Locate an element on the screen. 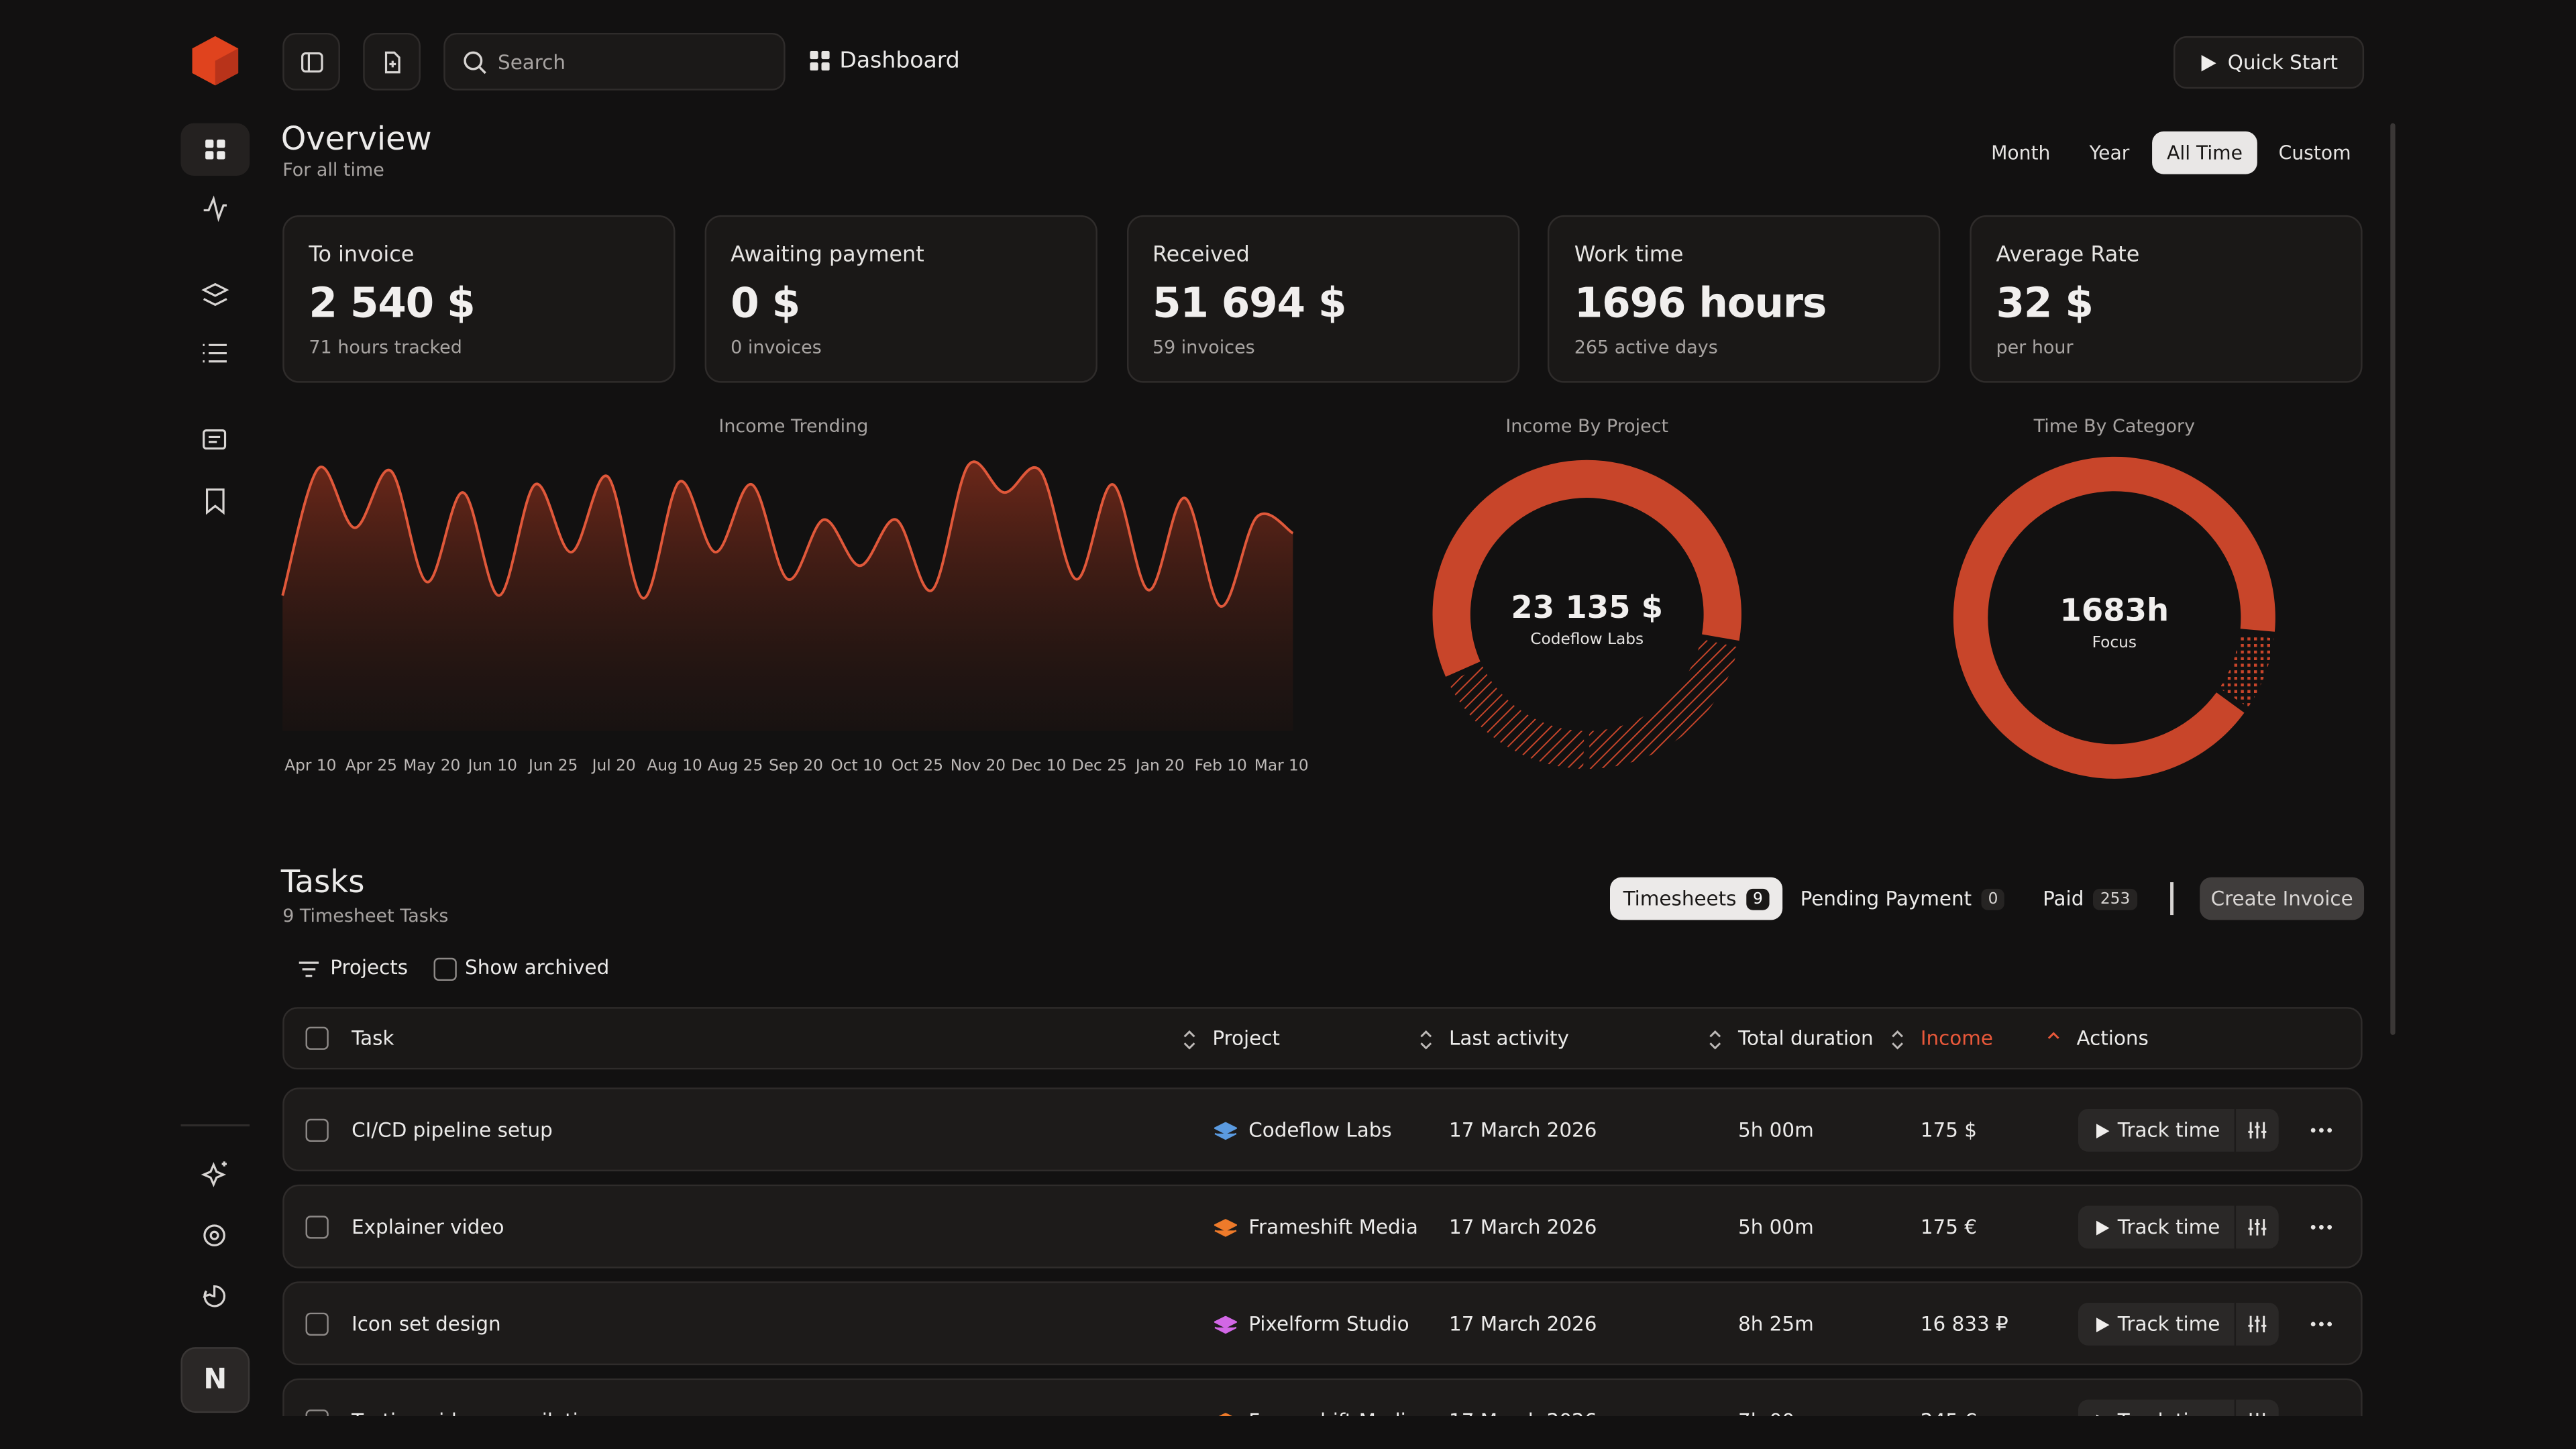  project-icon-shape is located at coordinates (1226, 1228).